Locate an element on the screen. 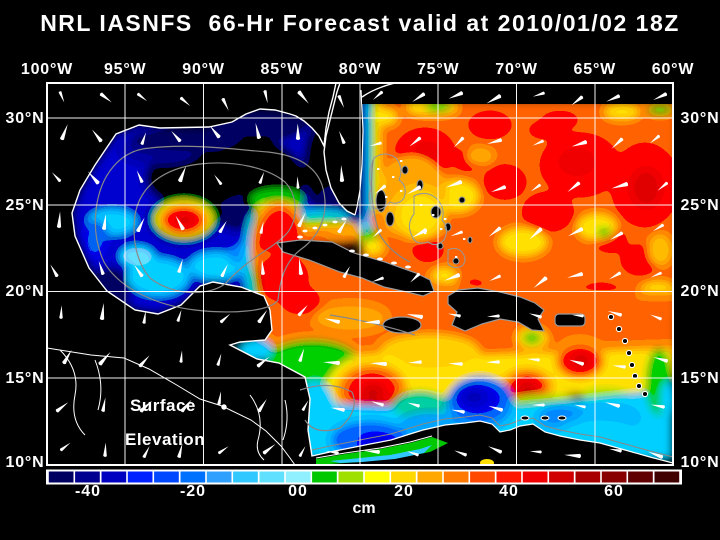 The image size is (720, 540). svg-text: 70°W is located at coordinates (516, 69).